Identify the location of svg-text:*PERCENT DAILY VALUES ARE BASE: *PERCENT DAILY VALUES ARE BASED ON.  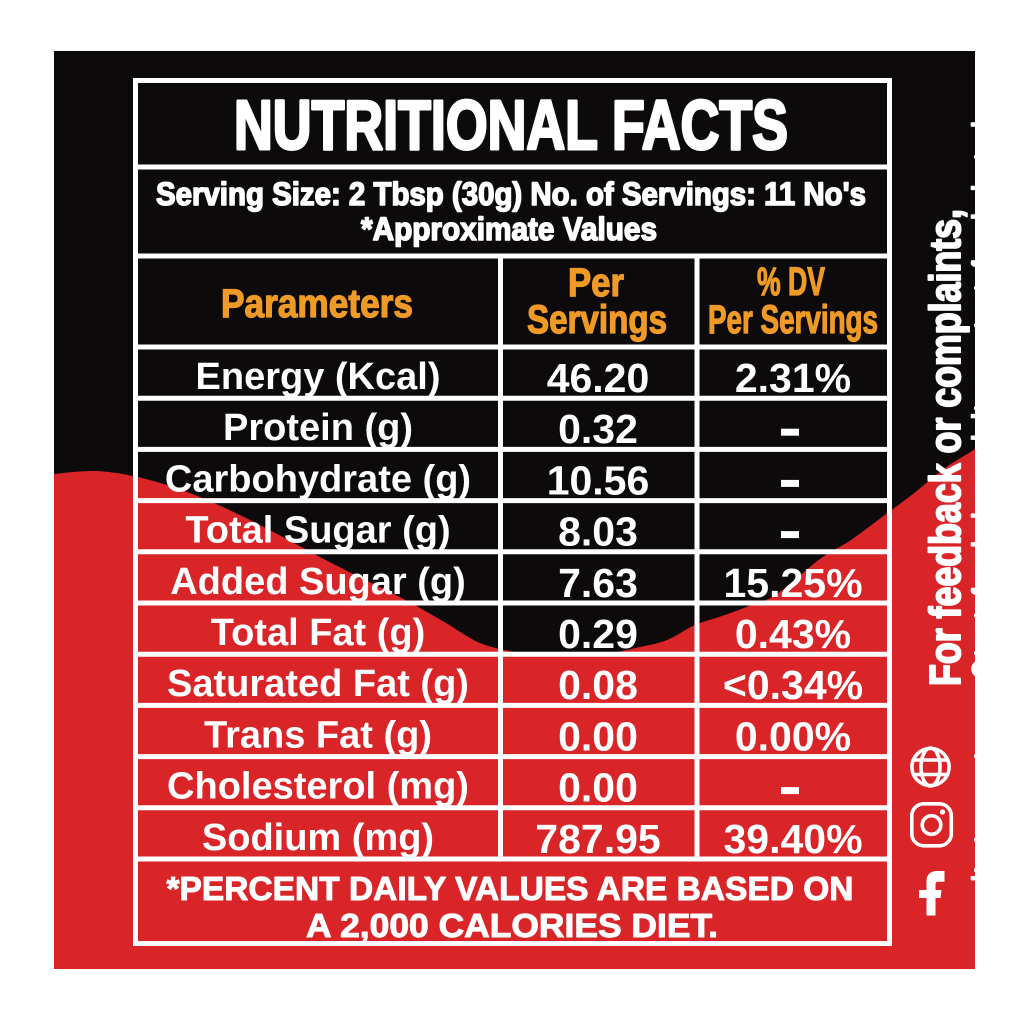
(510, 888).